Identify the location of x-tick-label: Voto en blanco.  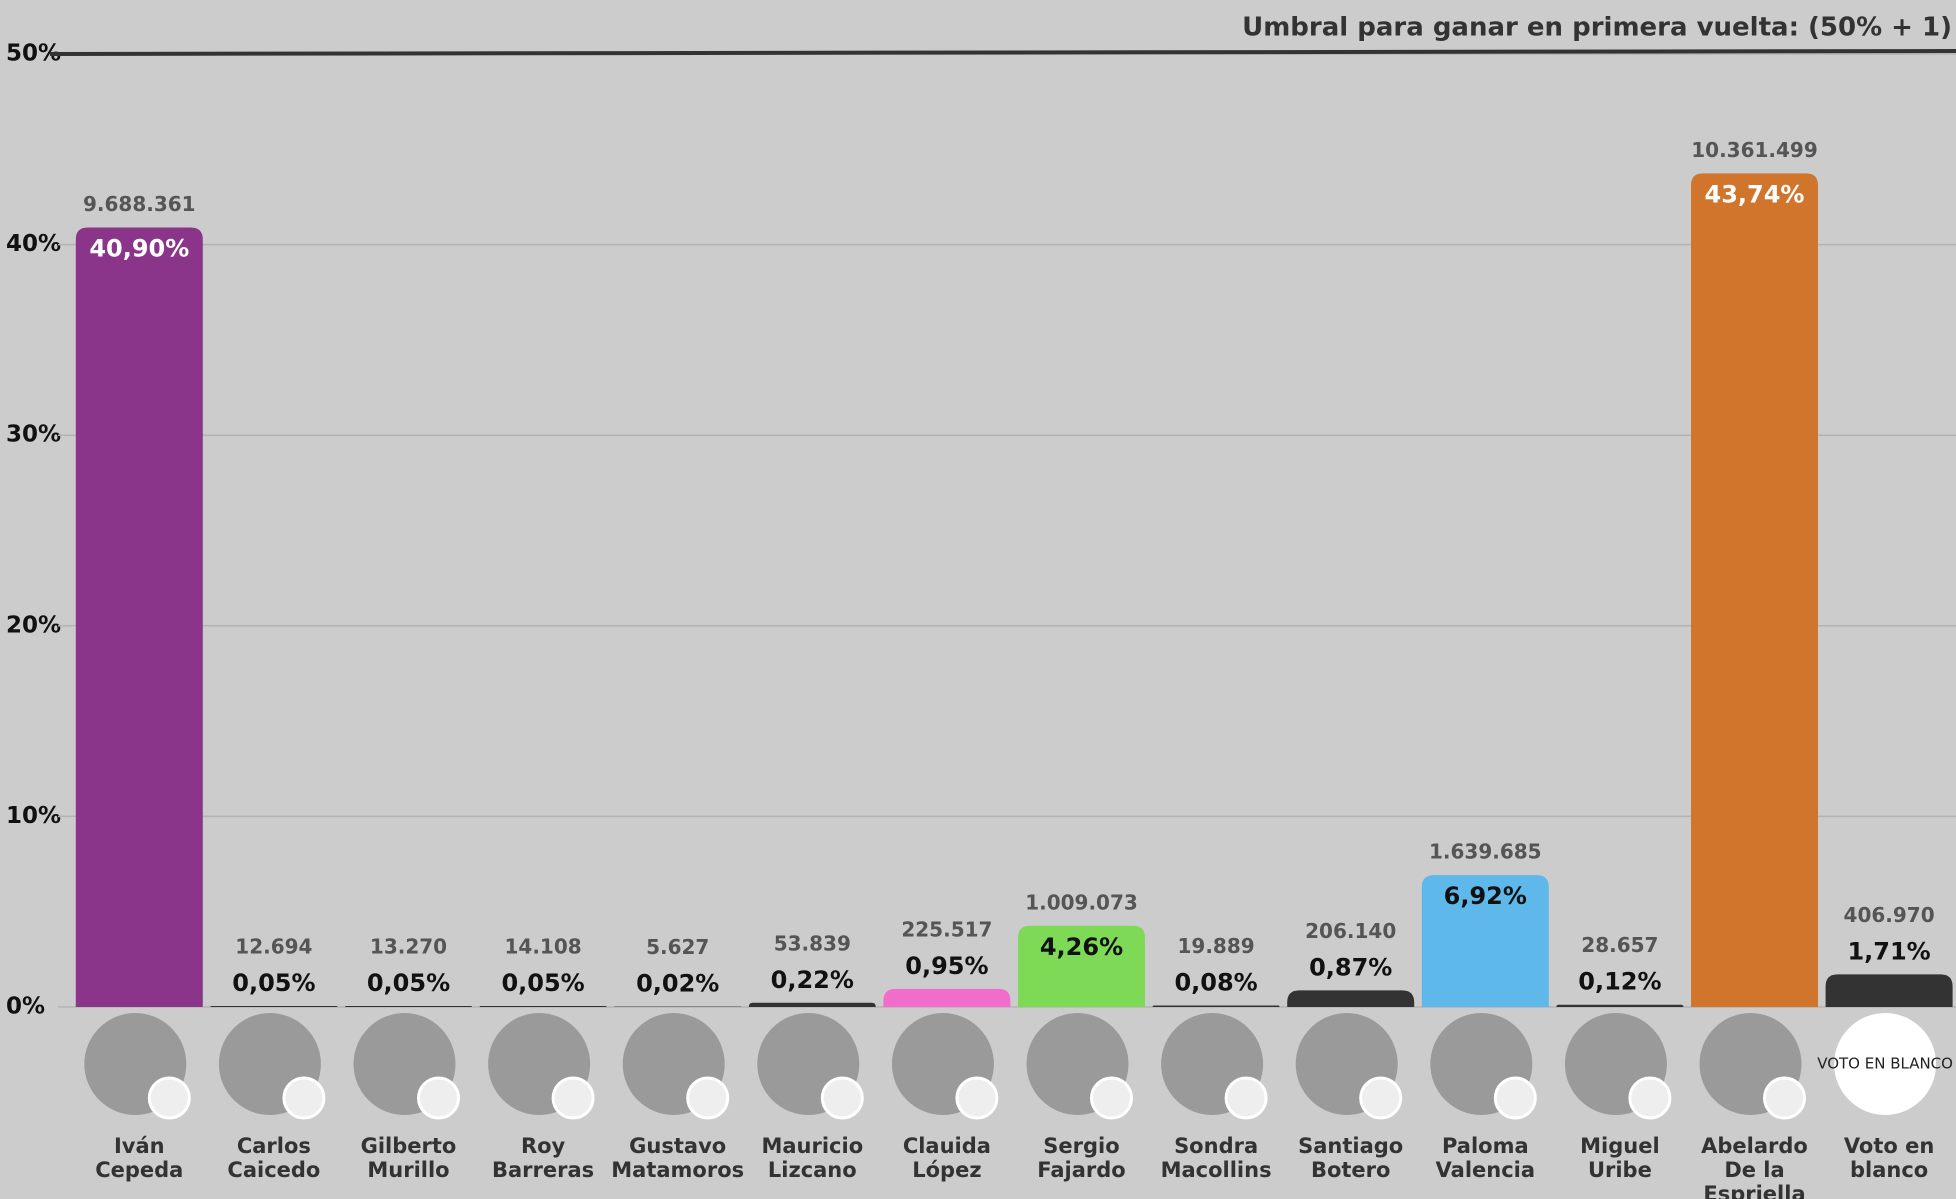
(1889, 1158).